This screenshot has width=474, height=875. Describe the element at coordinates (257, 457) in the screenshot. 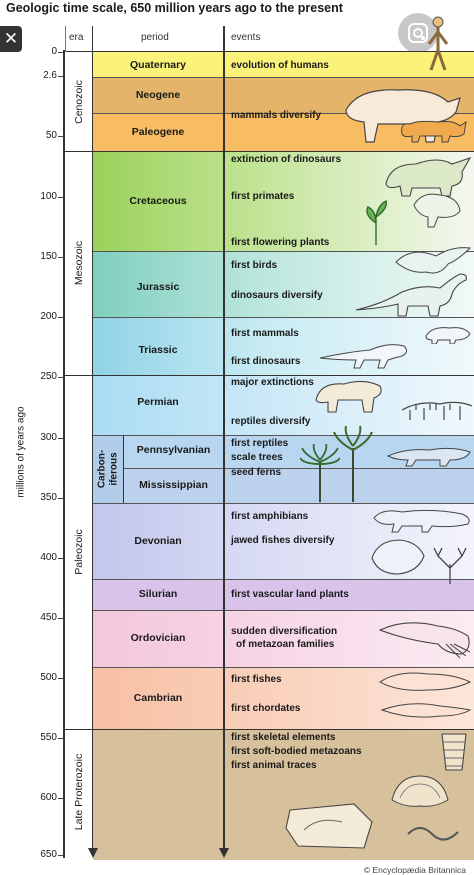

I see `event-scale-trees: scale trees` at that location.